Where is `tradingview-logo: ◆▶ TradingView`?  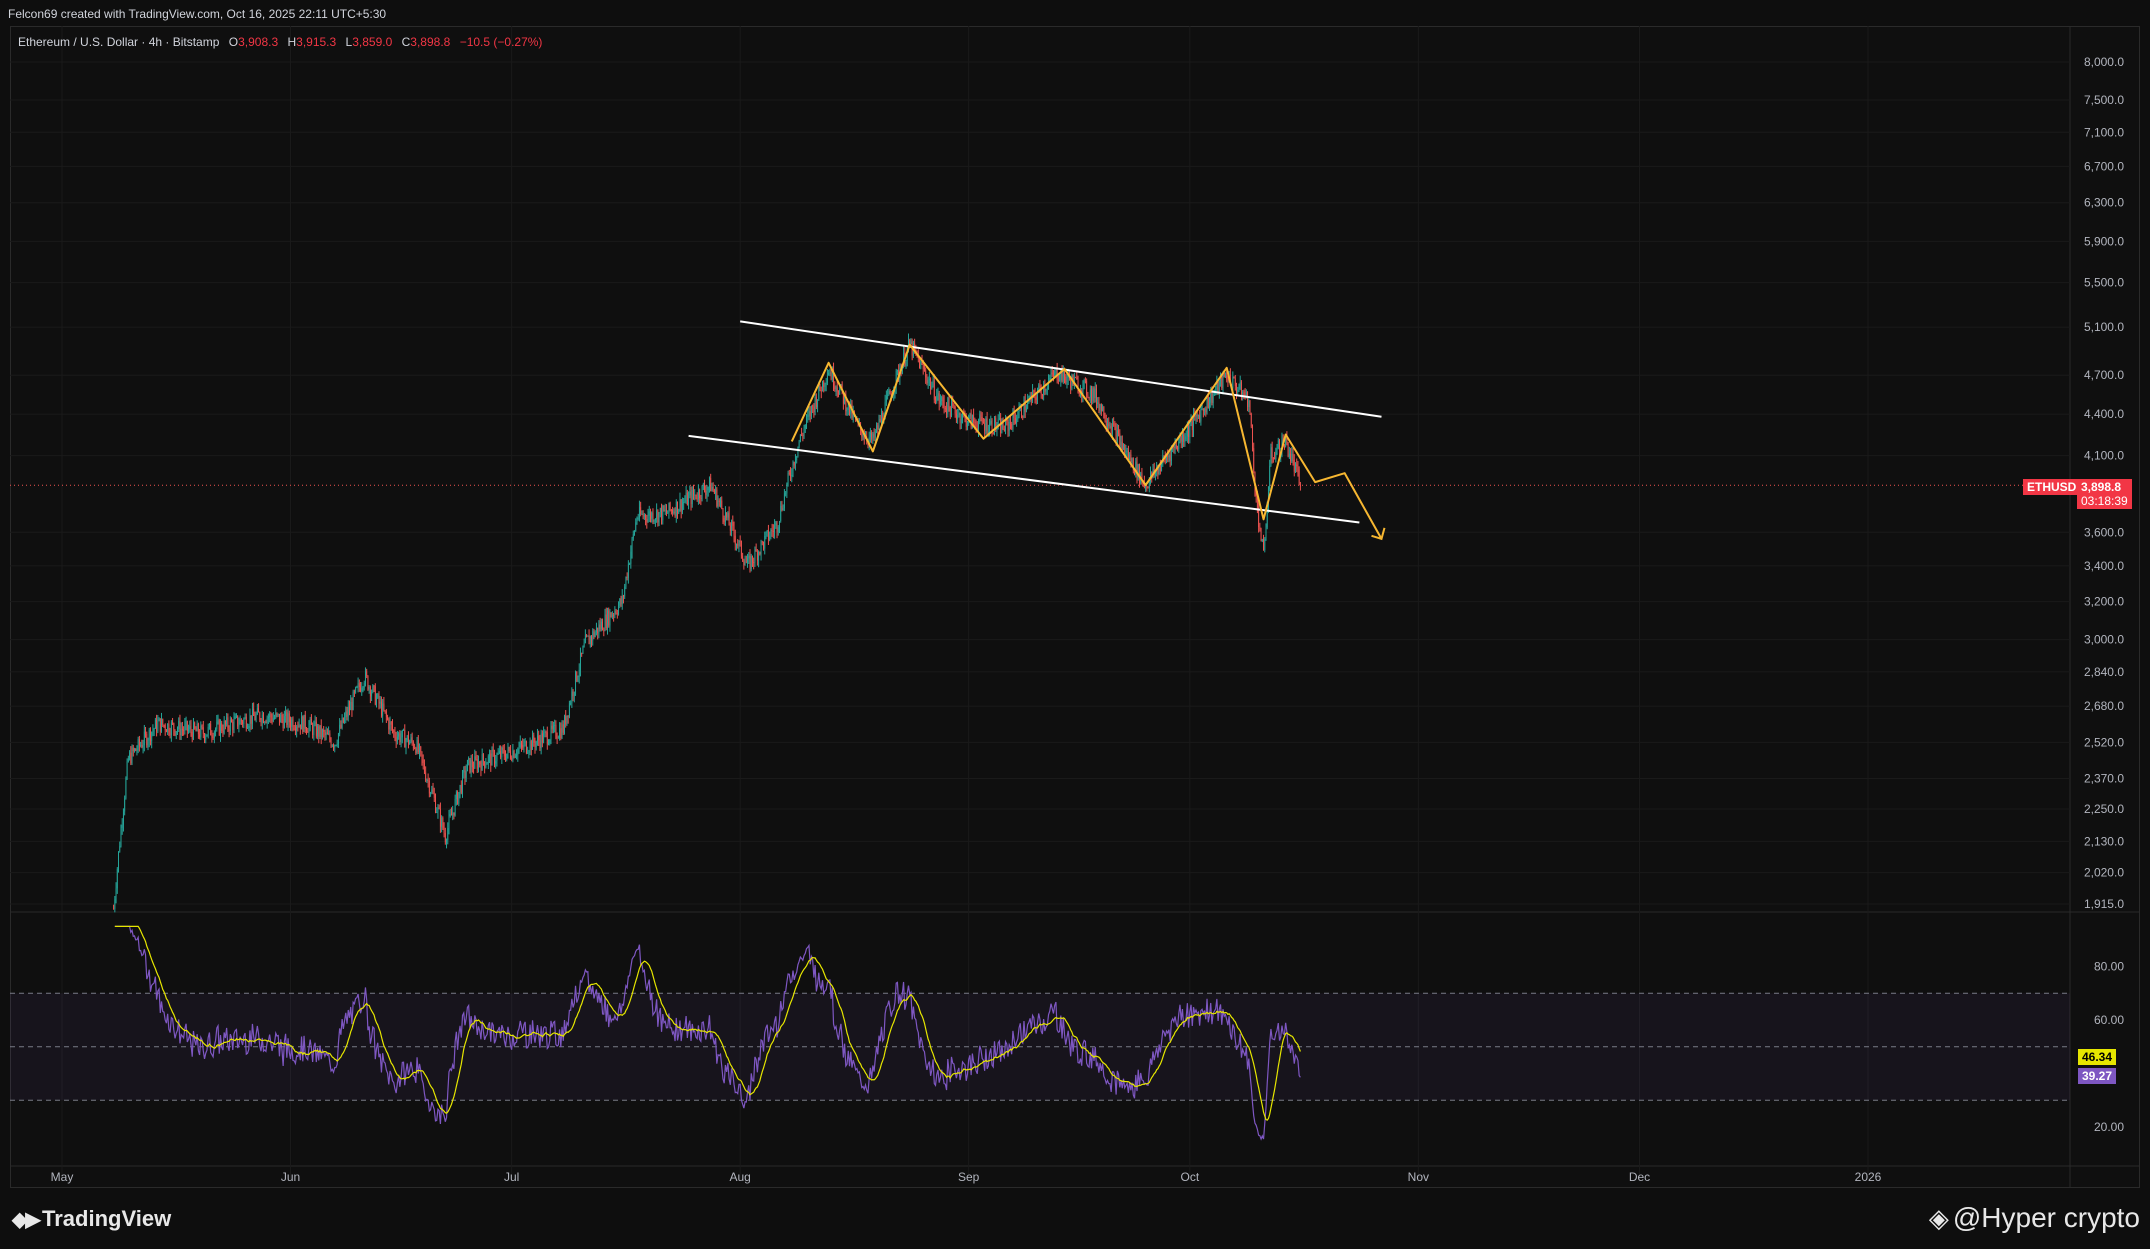
tradingview-logo: ◆▶ TradingView is located at coordinates (91, 1219).